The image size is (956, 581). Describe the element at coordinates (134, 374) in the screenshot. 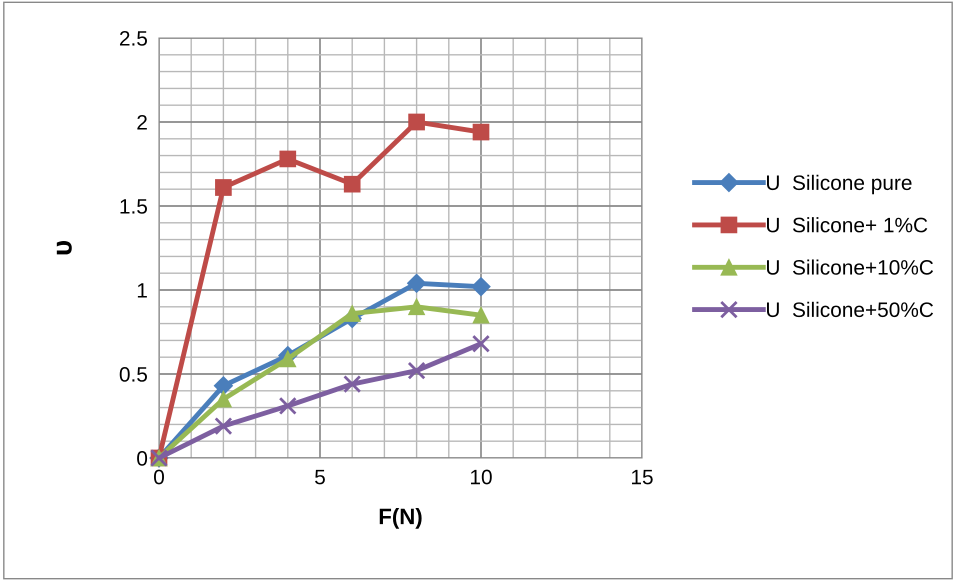

I see `y-tick-label: 0.5` at that location.